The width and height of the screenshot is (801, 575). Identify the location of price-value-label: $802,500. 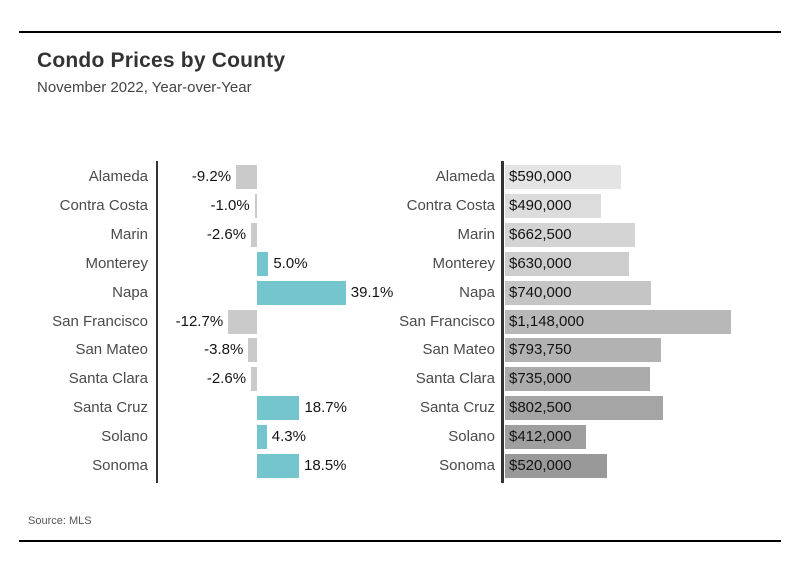
(540, 408).